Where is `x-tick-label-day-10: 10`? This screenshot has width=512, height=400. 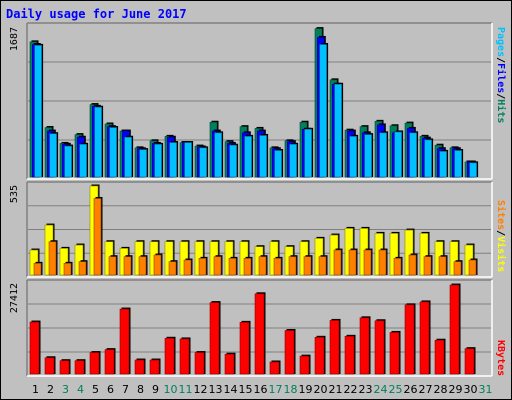
x-tick-label-day-10: 10 is located at coordinates (171, 389).